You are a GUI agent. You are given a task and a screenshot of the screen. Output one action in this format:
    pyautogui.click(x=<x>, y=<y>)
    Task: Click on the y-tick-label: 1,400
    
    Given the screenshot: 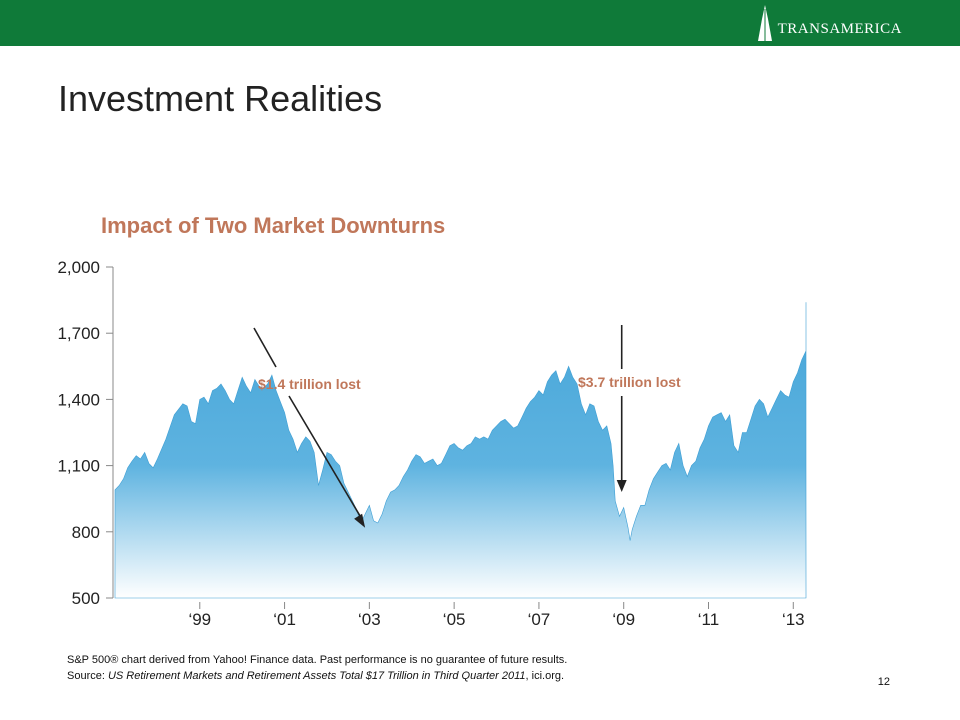 What is the action you would take?
    pyautogui.click(x=78, y=399)
    